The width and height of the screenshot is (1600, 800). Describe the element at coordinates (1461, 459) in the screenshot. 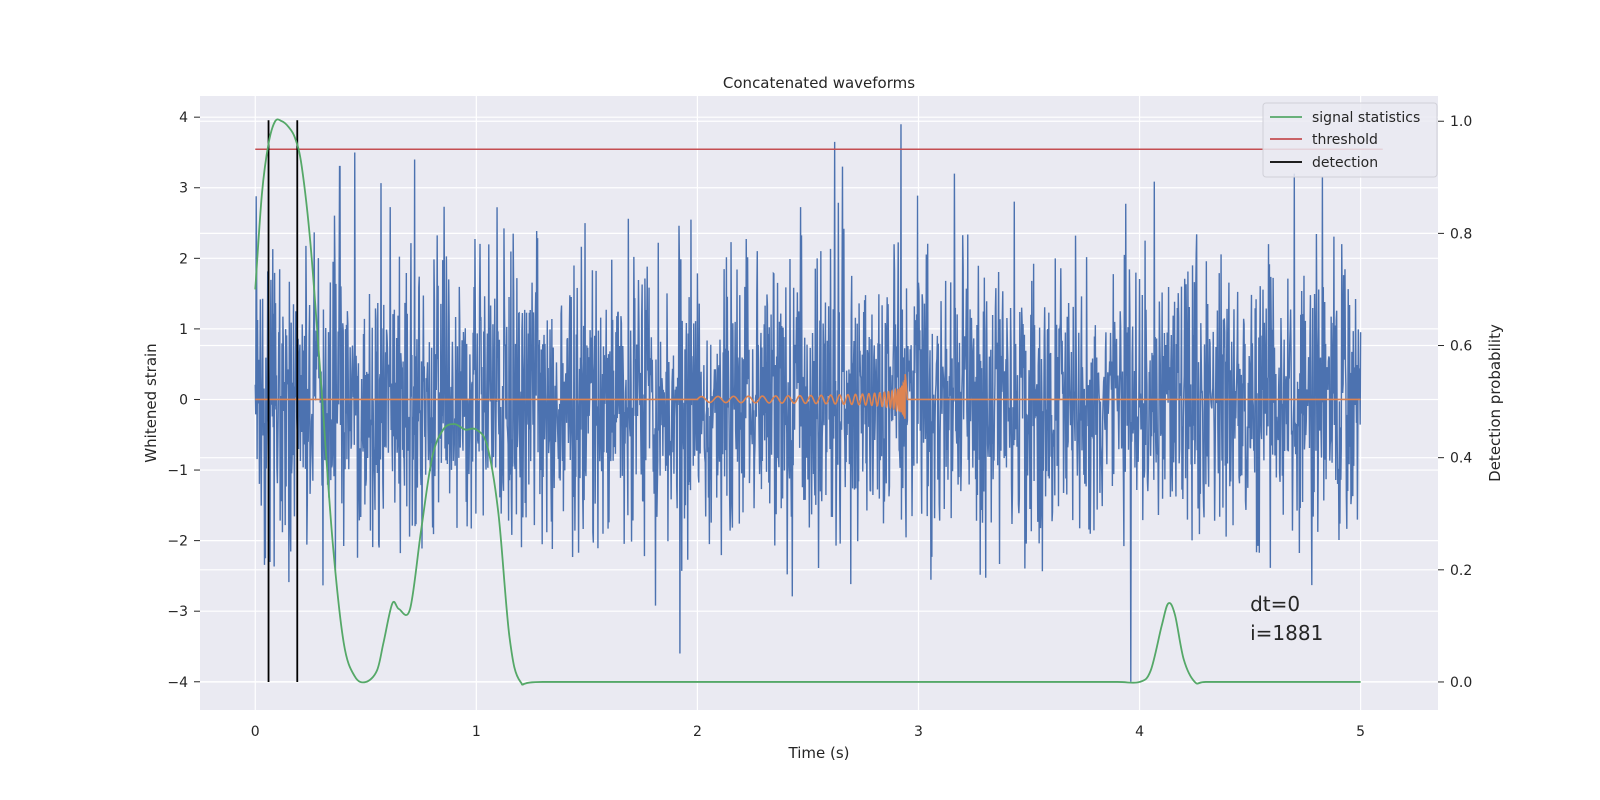

I see `right-y-tick-label: 0.4` at that location.